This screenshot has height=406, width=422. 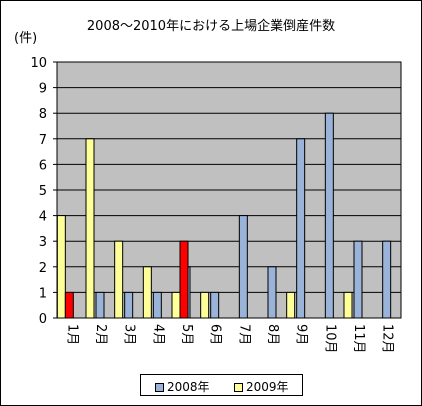 What do you see at coordinates (43, 293) in the screenshot?
I see `y-tick-label: 1` at bounding box center [43, 293].